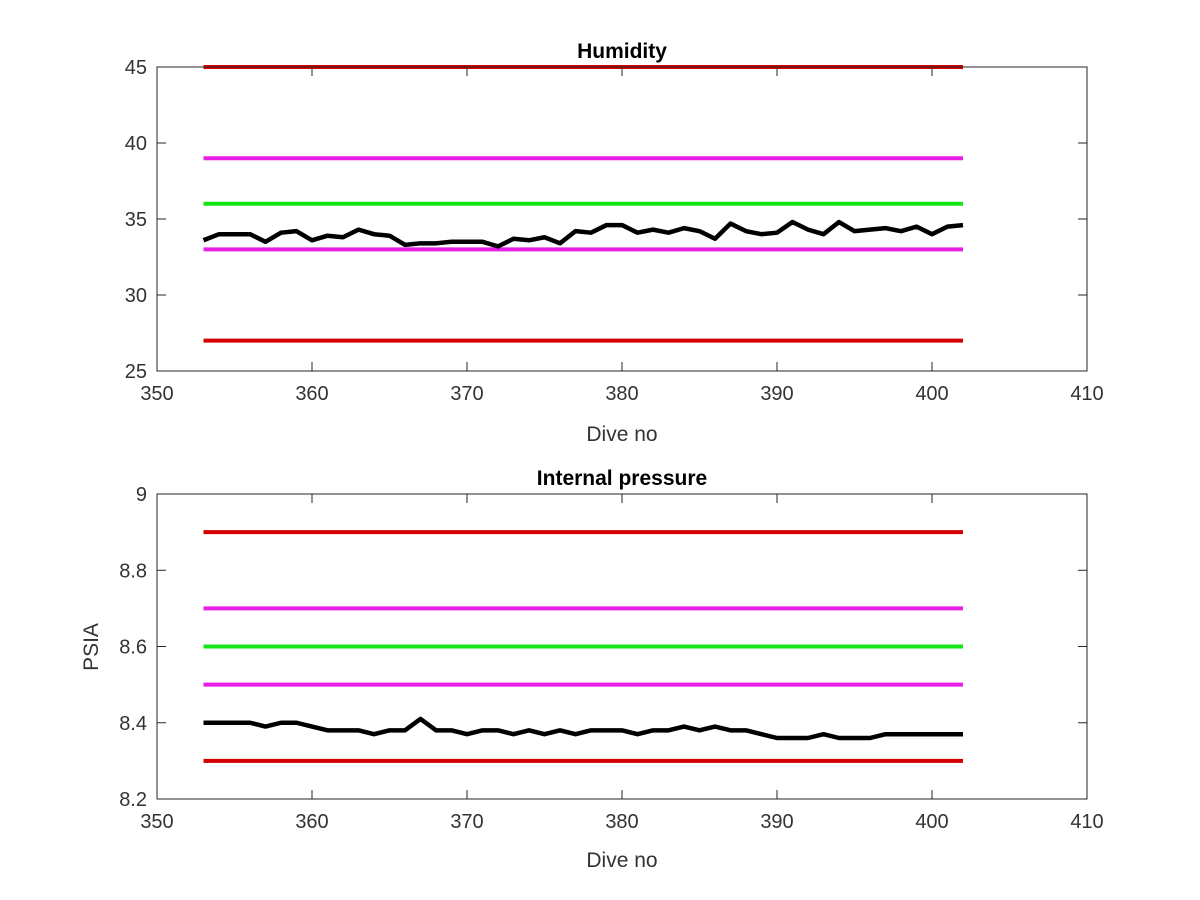 Image resolution: width=1200 pixels, height=900 pixels. Describe the element at coordinates (136, 68) in the screenshot. I see `y-tick-label: 45` at that location.